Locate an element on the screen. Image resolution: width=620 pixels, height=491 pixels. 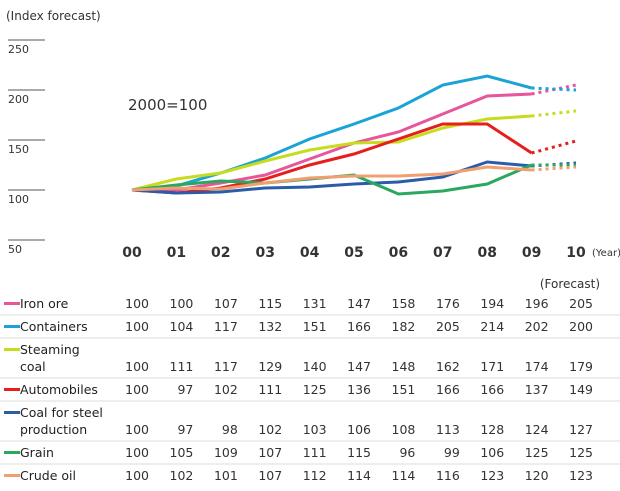
table-value: 109 is located at coordinates (226, 452).